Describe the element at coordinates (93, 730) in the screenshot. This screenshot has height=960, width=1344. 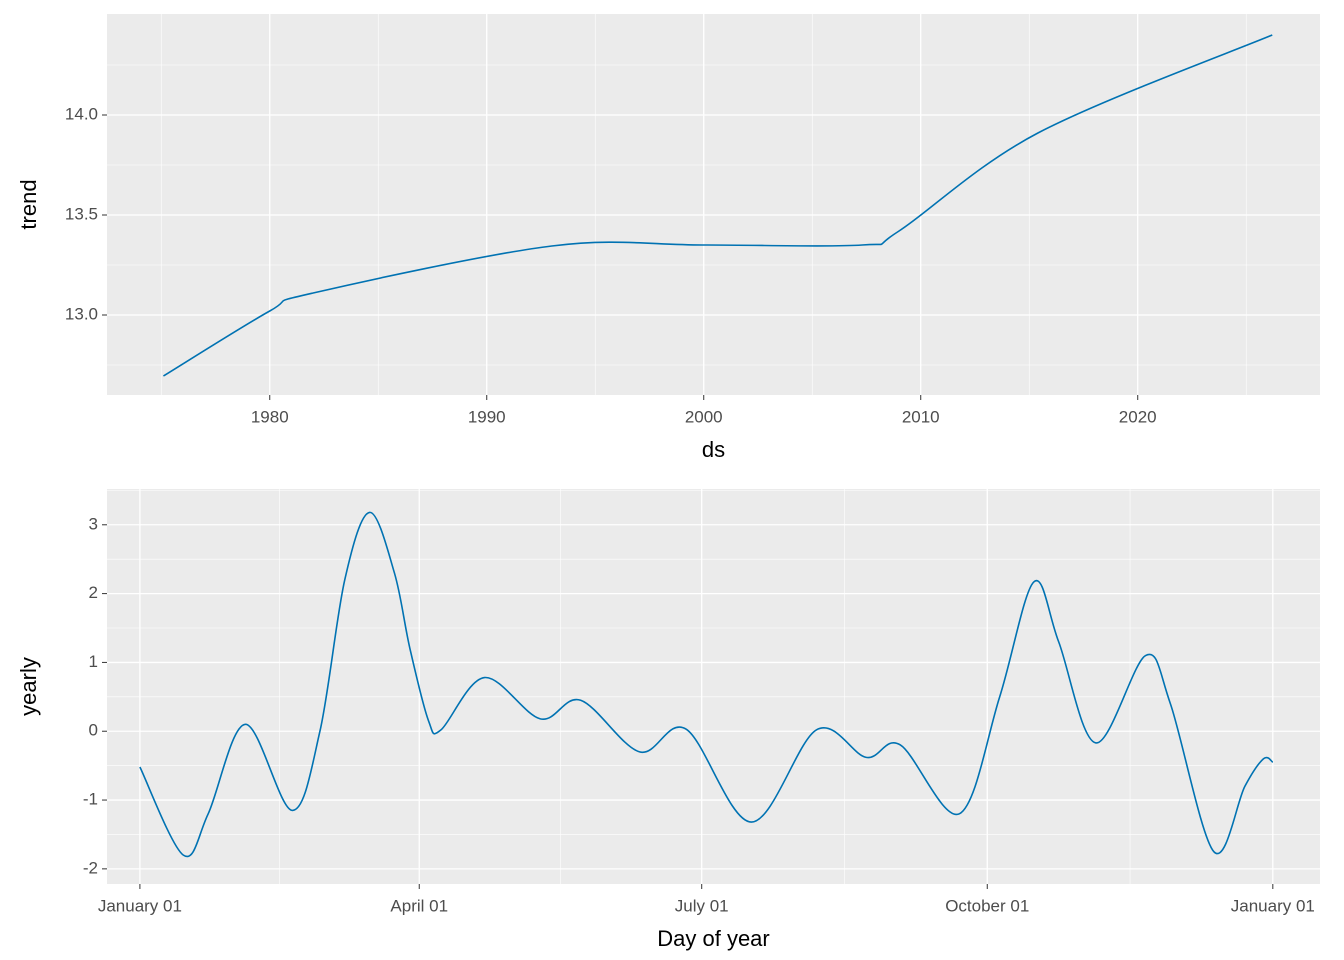
I see `y-tick-label: 0` at that location.